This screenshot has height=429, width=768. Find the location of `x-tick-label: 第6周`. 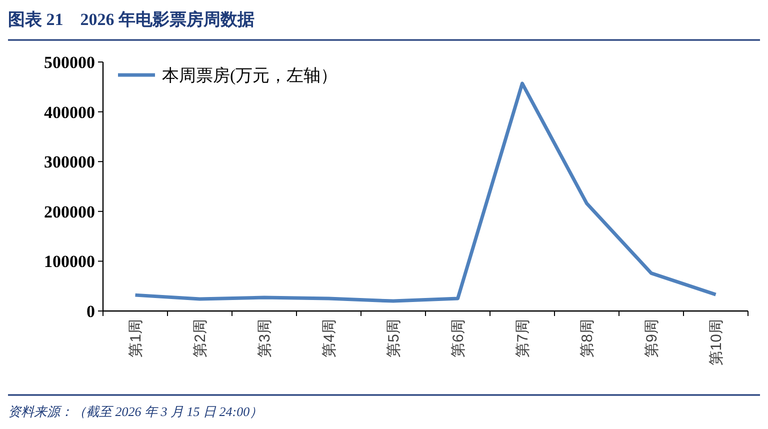

x-tick-label: 第6周 is located at coordinates (458, 338).